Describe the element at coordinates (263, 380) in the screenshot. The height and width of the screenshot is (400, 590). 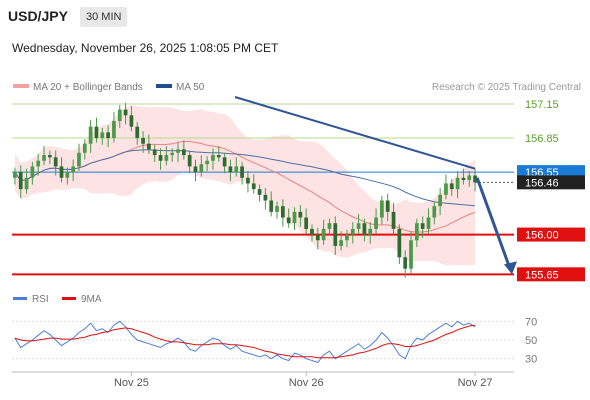
I see `time-axis: Nov 25 Nov 26 Nov 27` at that location.